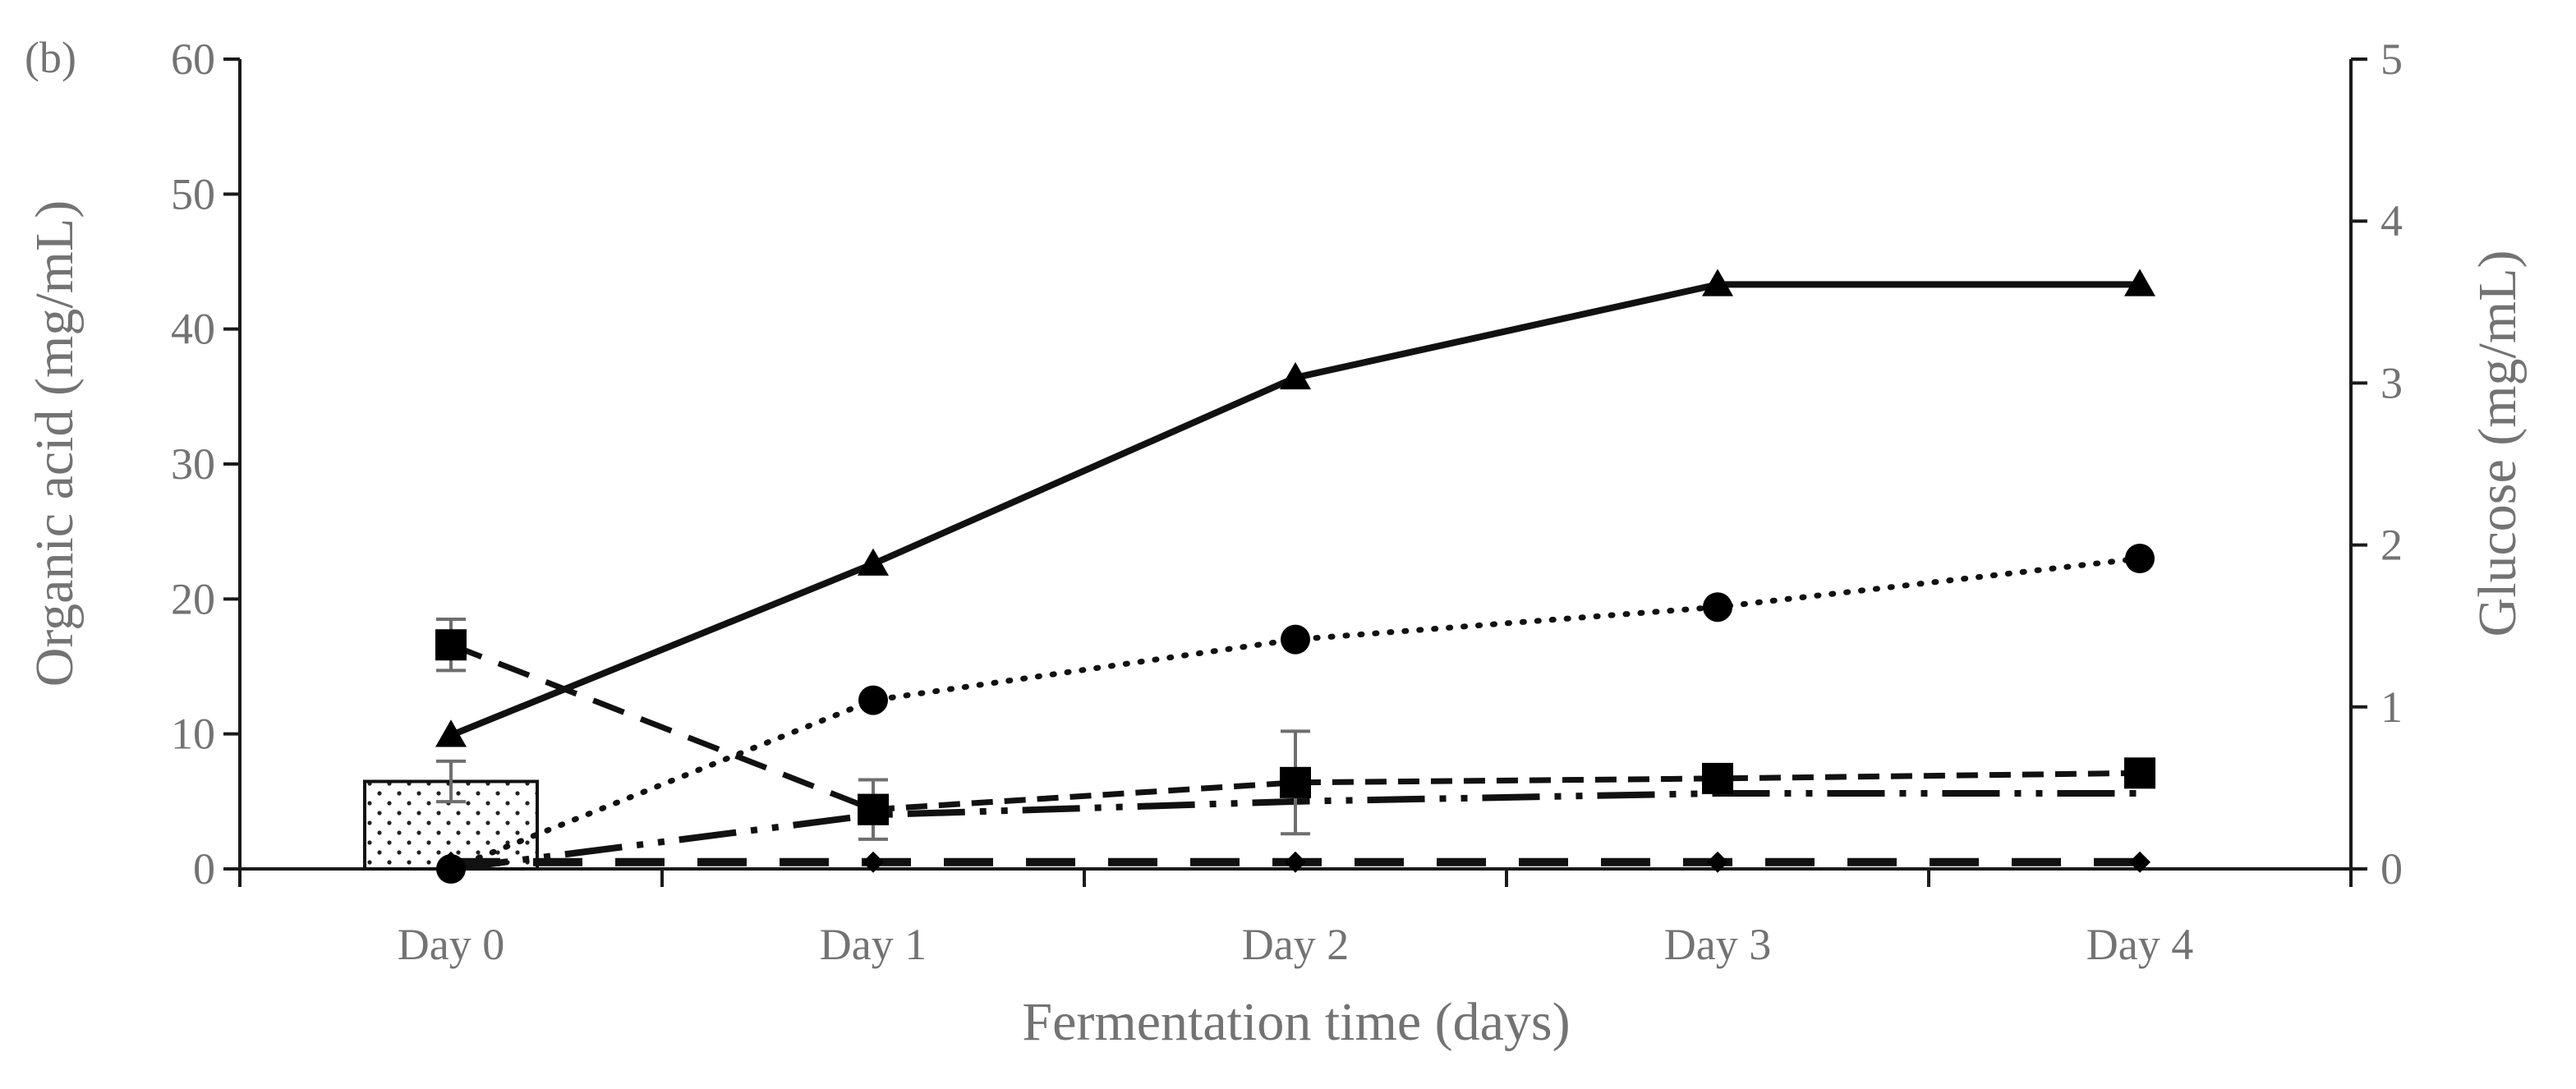 This screenshot has height=1089, width=2576. What do you see at coordinates (204, 869) in the screenshot?
I see `left-tick-label: 0` at bounding box center [204, 869].